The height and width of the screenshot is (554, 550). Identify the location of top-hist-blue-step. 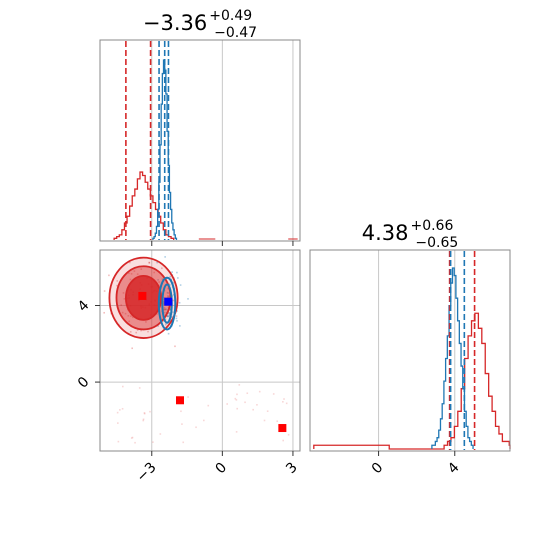
(165, 149).